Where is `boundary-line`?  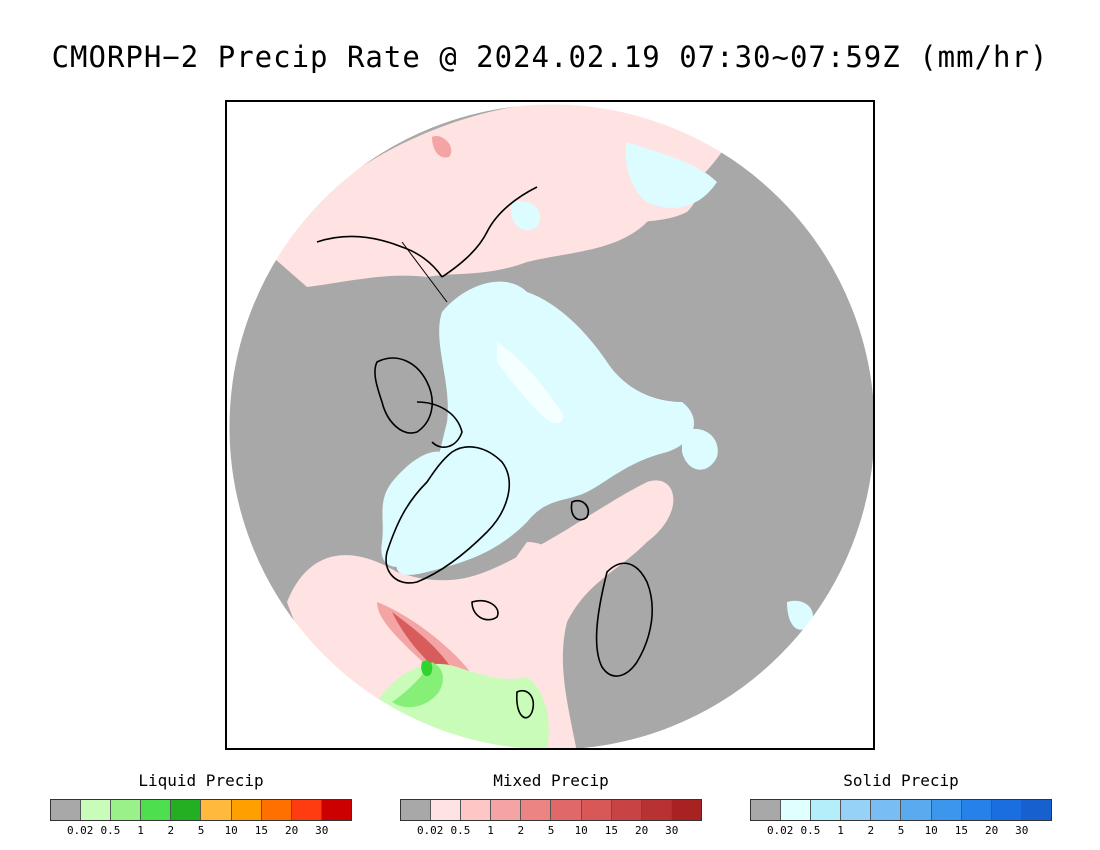 boundary-line is located at coordinates (424, 272).